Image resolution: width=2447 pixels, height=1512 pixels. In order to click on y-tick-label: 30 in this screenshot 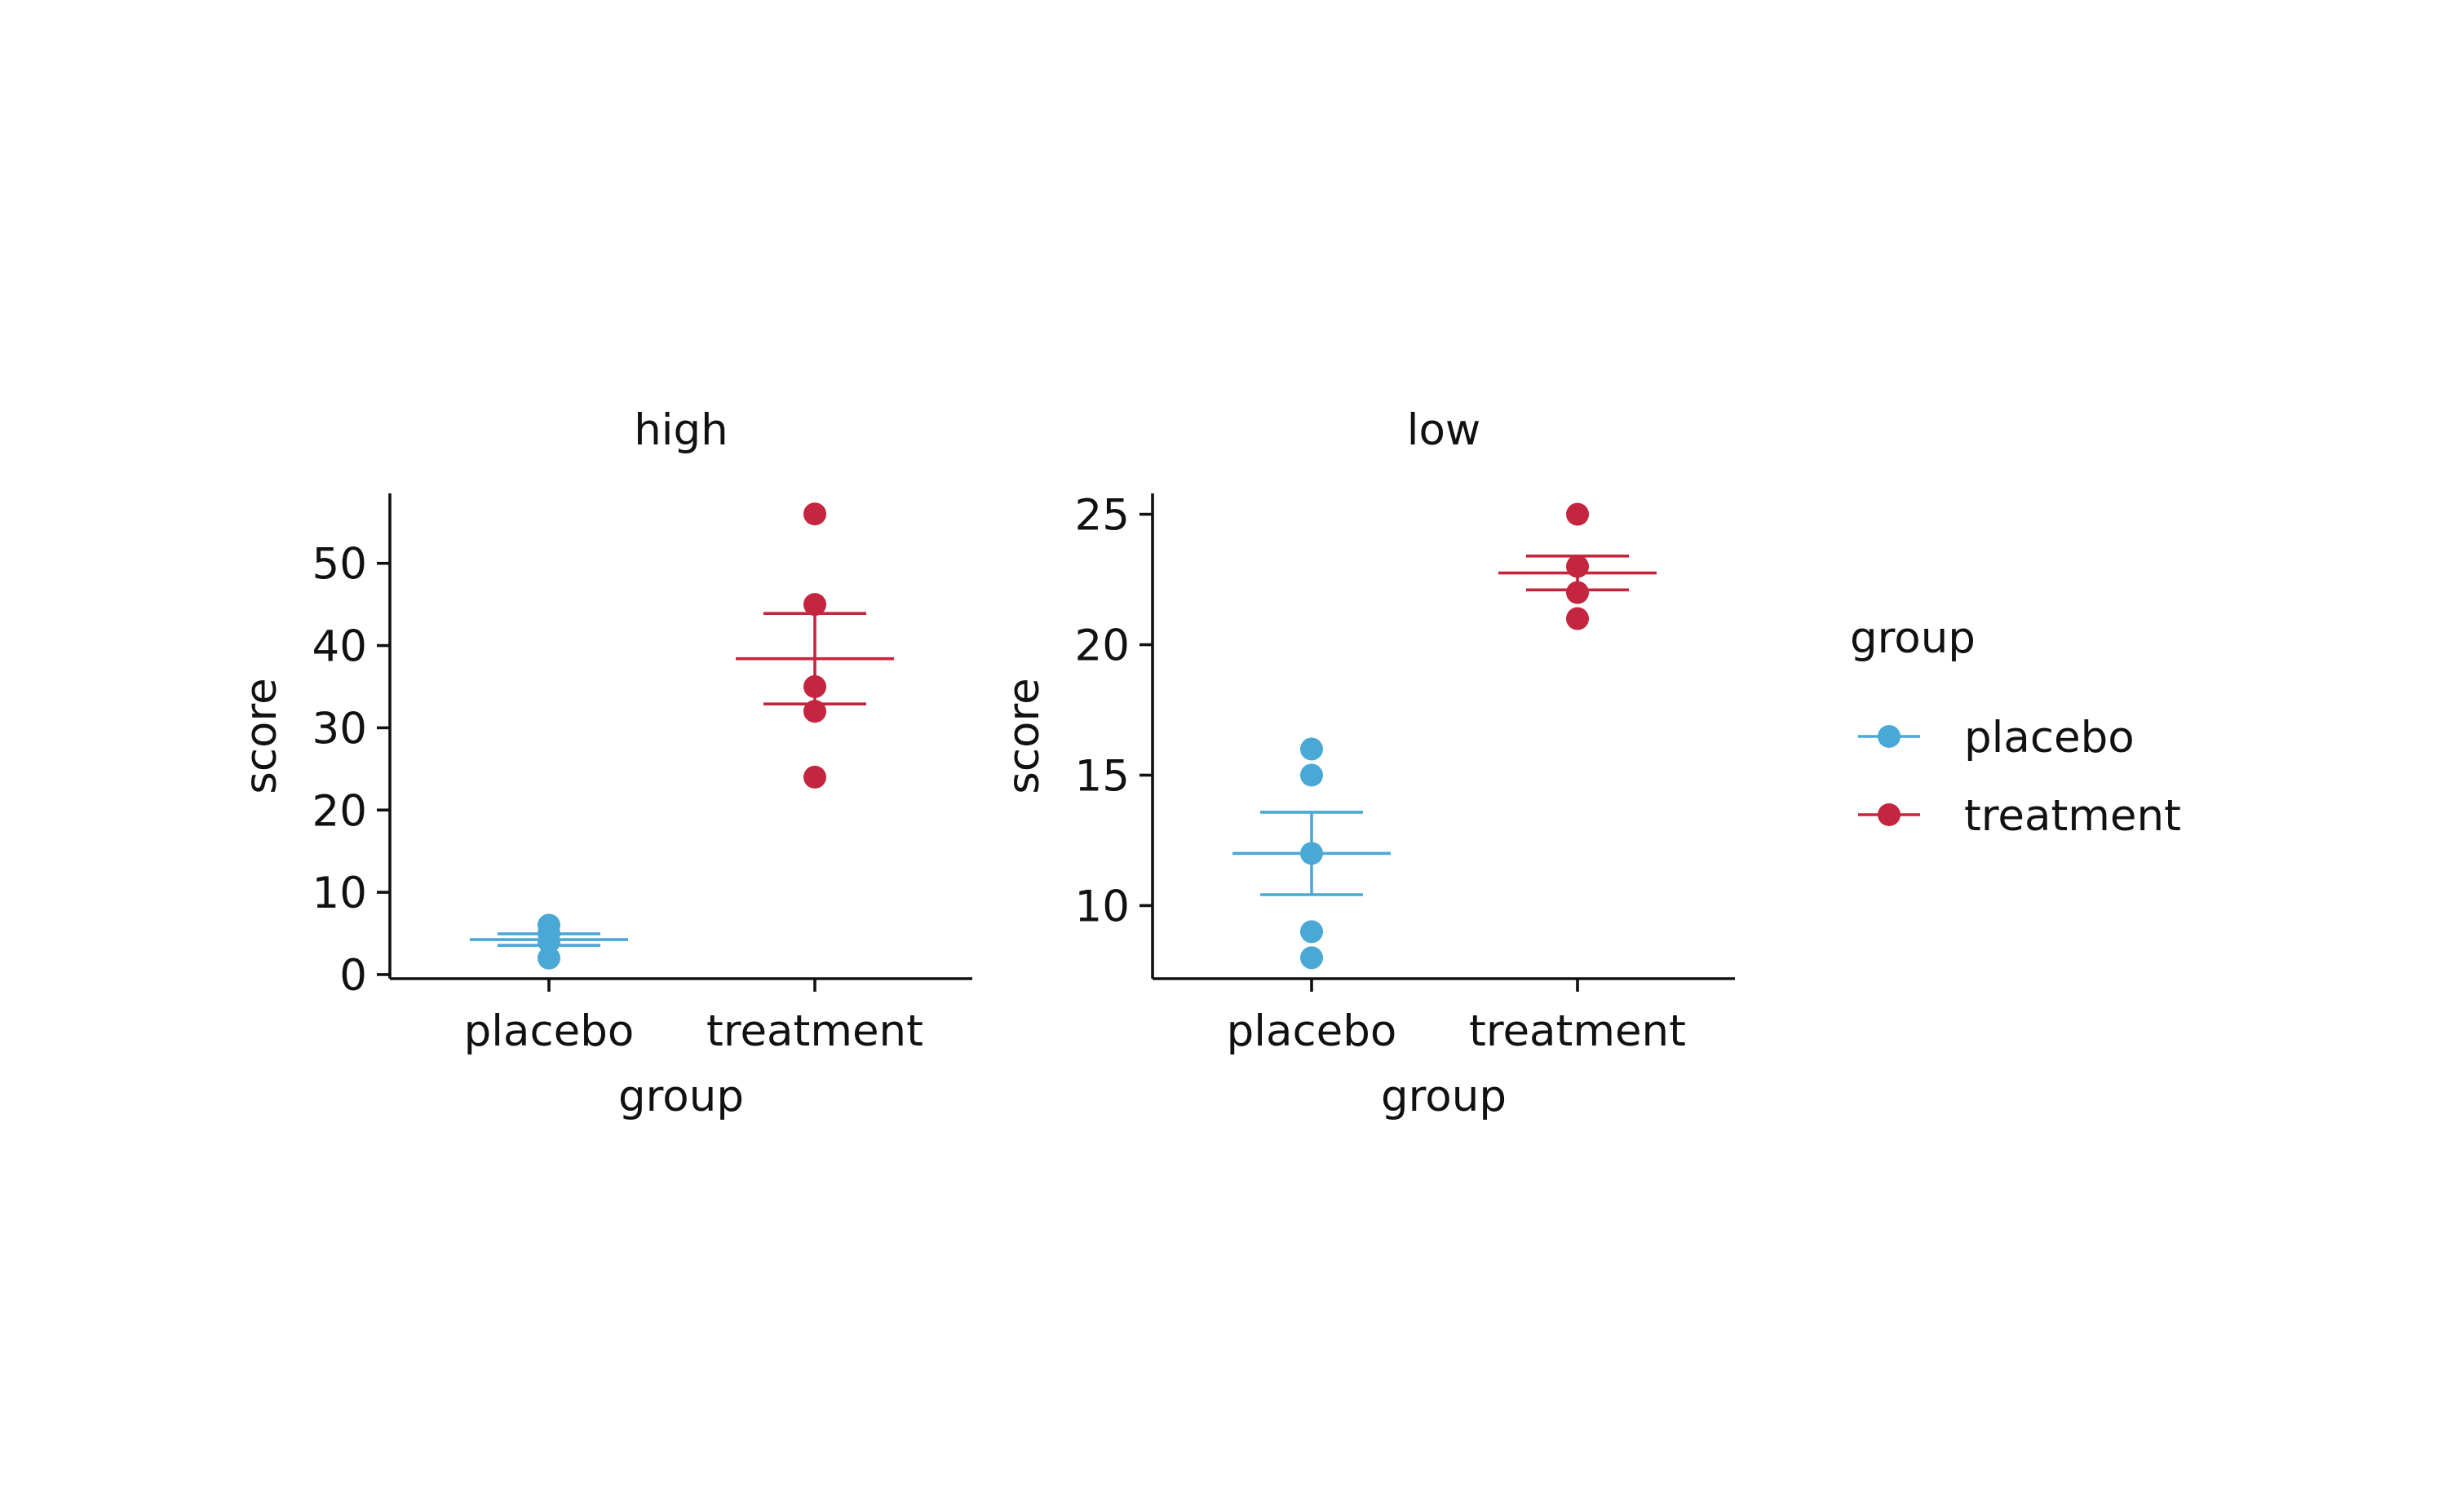, I will do `click(339, 729)`.